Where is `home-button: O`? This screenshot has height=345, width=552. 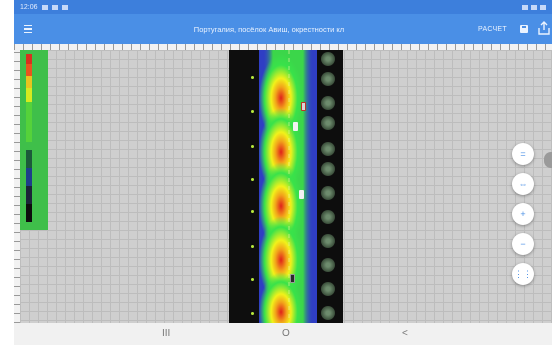
home-button: O is located at coordinates (286, 333).